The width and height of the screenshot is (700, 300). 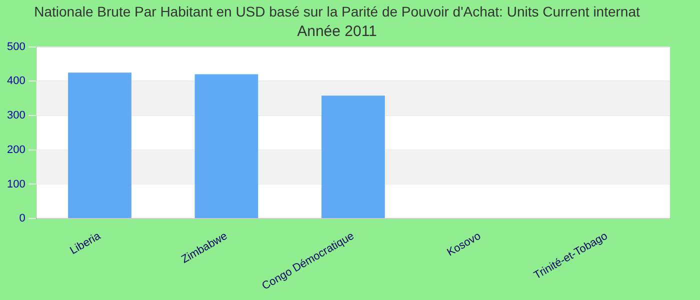 I want to click on y-tick-label: 0, so click(x=22, y=218).